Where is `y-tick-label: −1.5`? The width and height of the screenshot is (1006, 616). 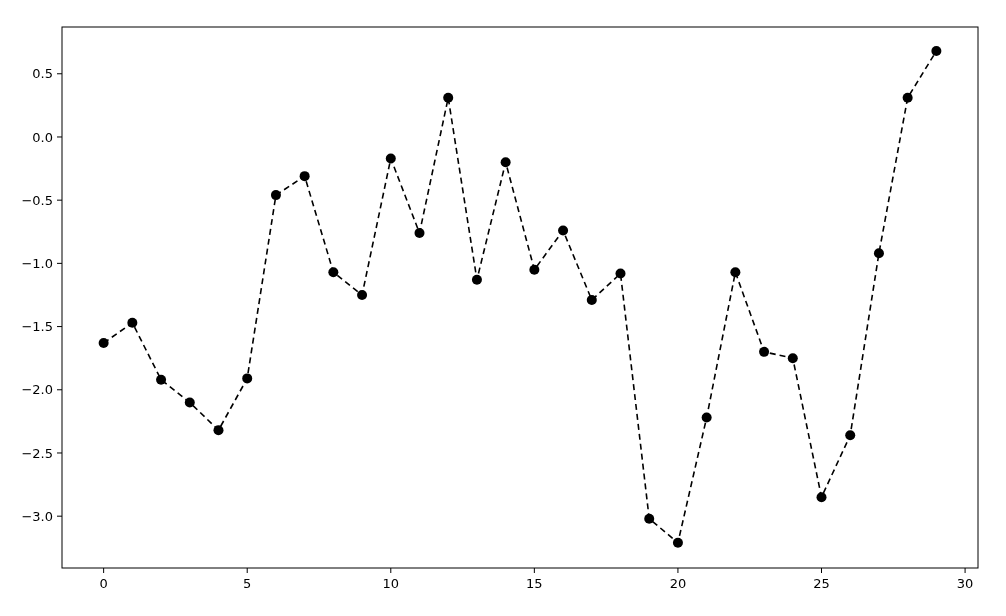 y-tick-label: −1.5 is located at coordinates (37, 327).